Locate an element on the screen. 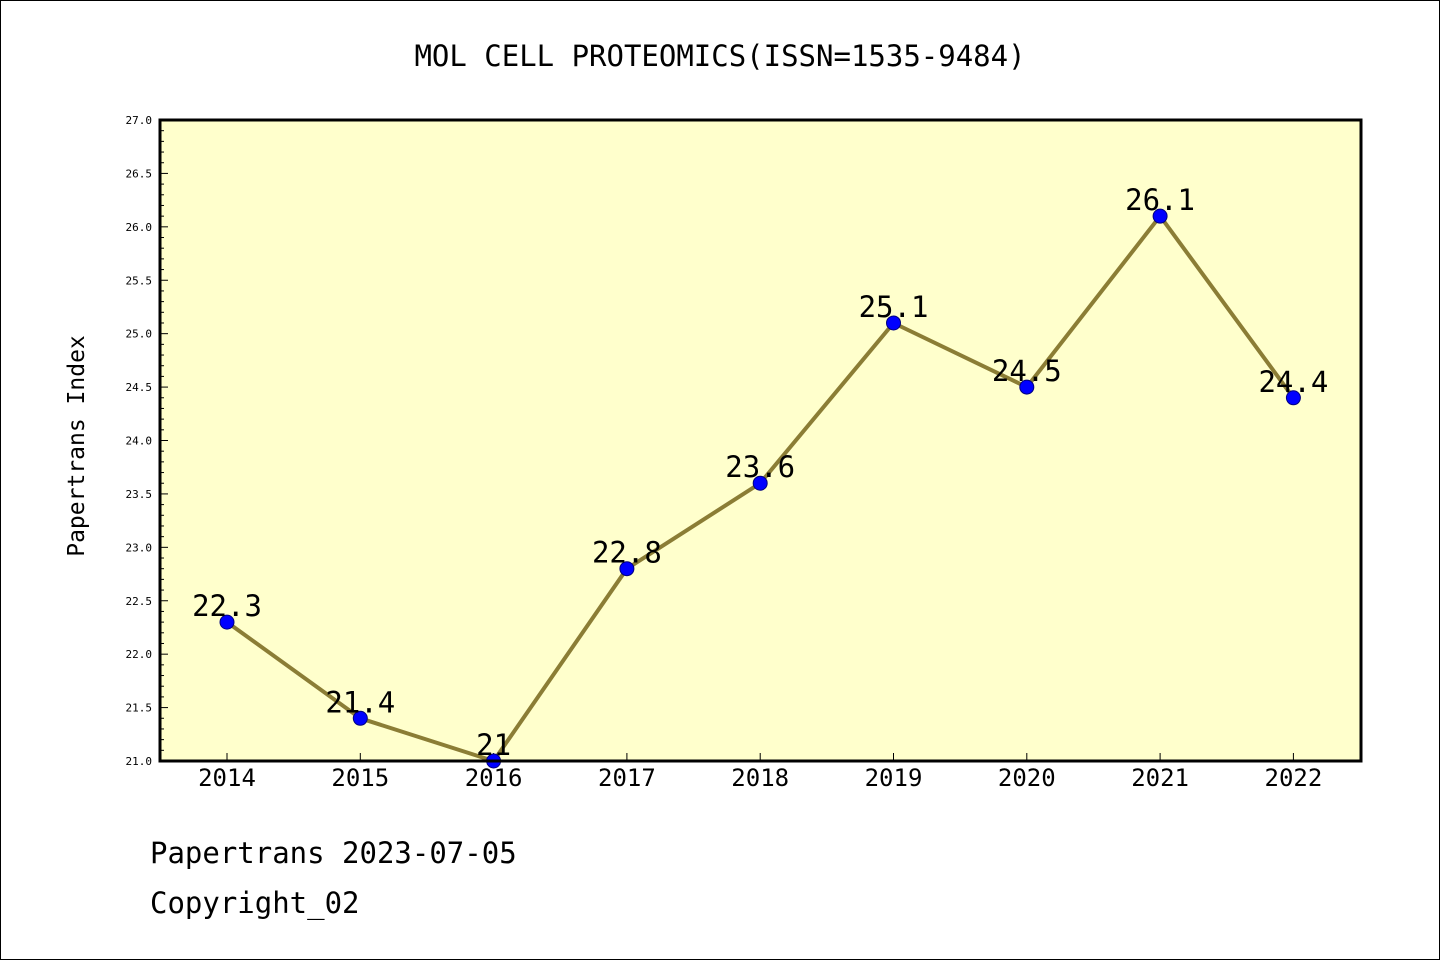  x-tick-label: 2017 is located at coordinates (627, 778).